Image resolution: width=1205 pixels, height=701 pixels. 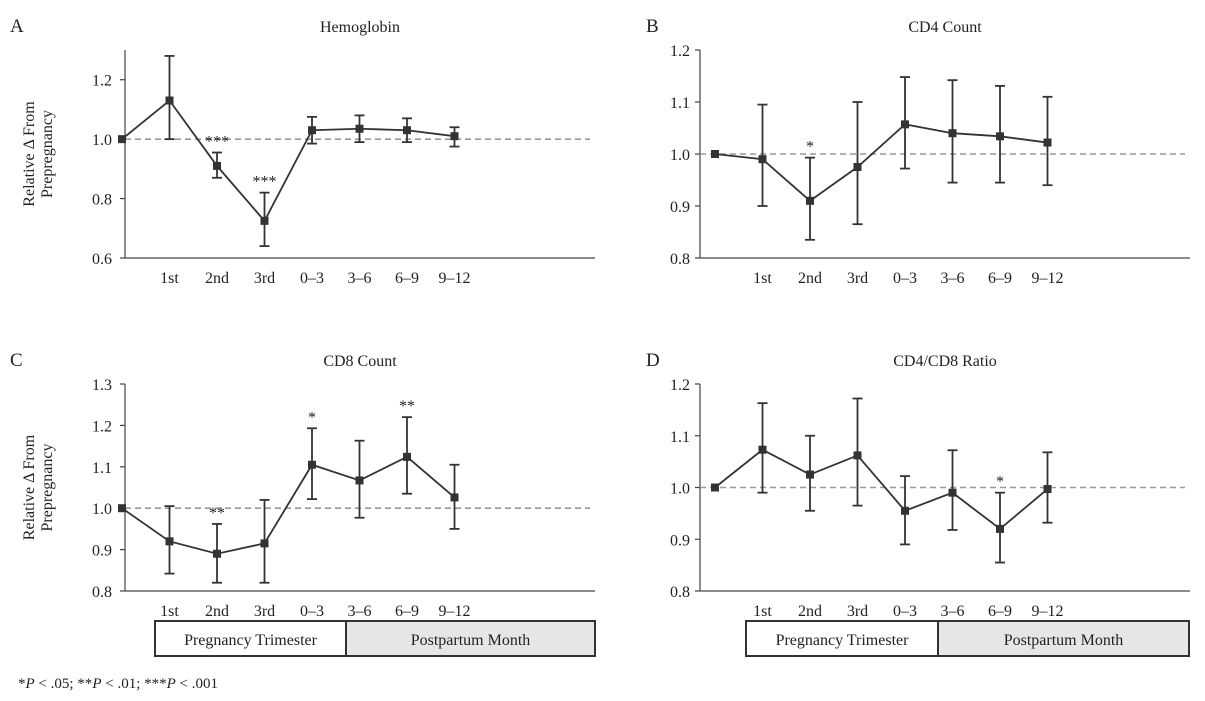 What do you see at coordinates (134, 684) in the screenshot?
I see `footnote-fragment: < .01; ***` at bounding box center [134, 684].